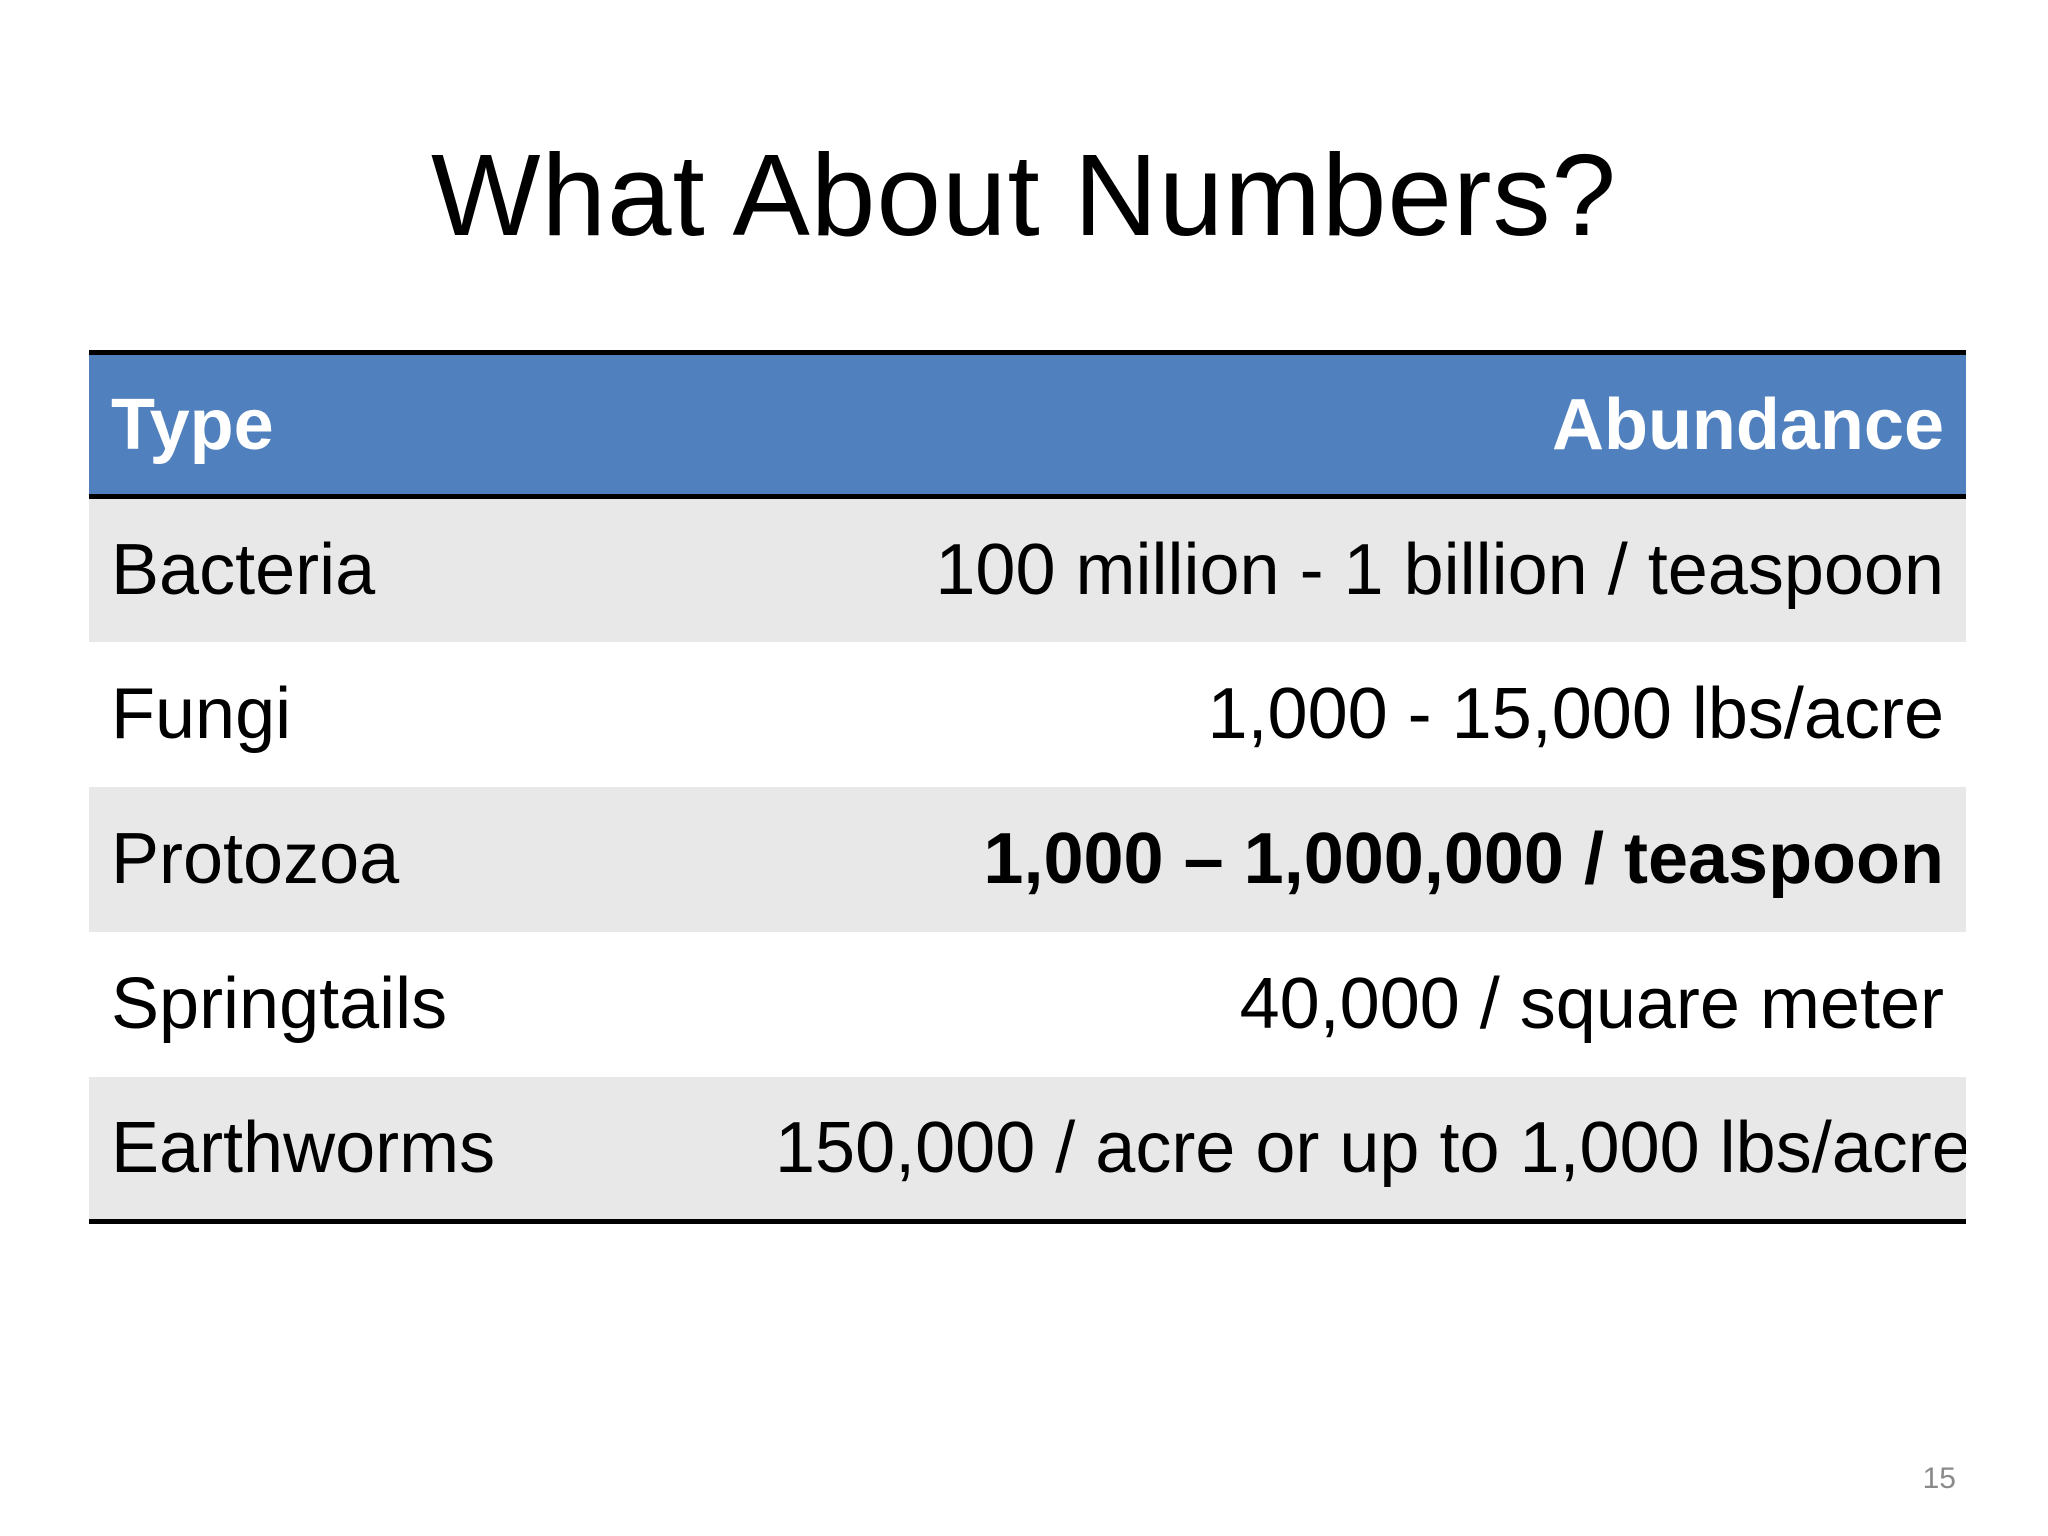  What do you see at coordinates (279, 1004) in the screenshot?
I see `cell-type: Springtails` at bounding box center [279, 1004].